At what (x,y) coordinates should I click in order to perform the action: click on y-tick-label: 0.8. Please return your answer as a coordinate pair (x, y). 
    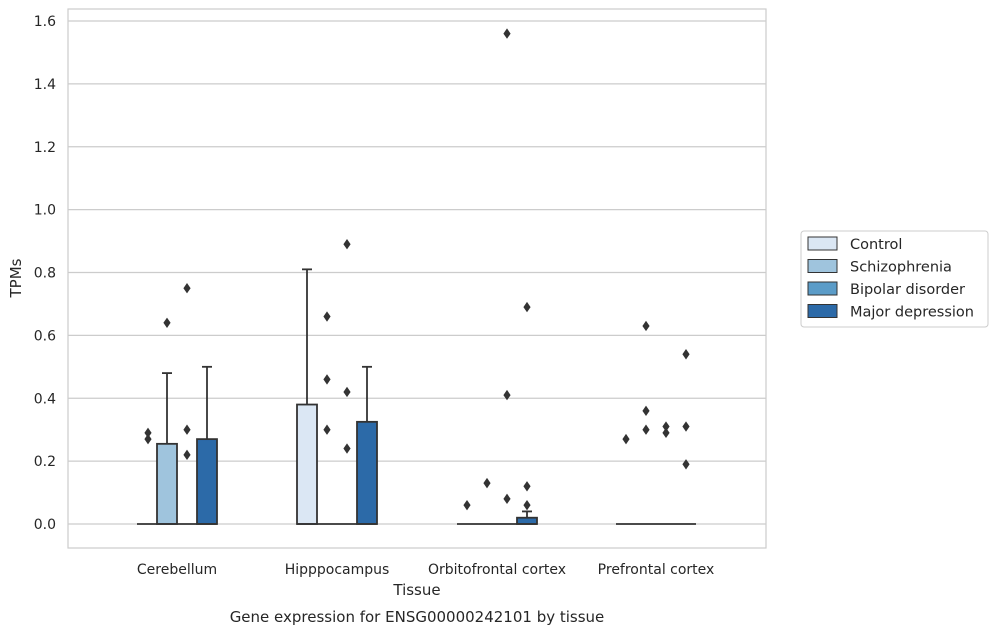
    Looking at the image, I should click on (45, 274).